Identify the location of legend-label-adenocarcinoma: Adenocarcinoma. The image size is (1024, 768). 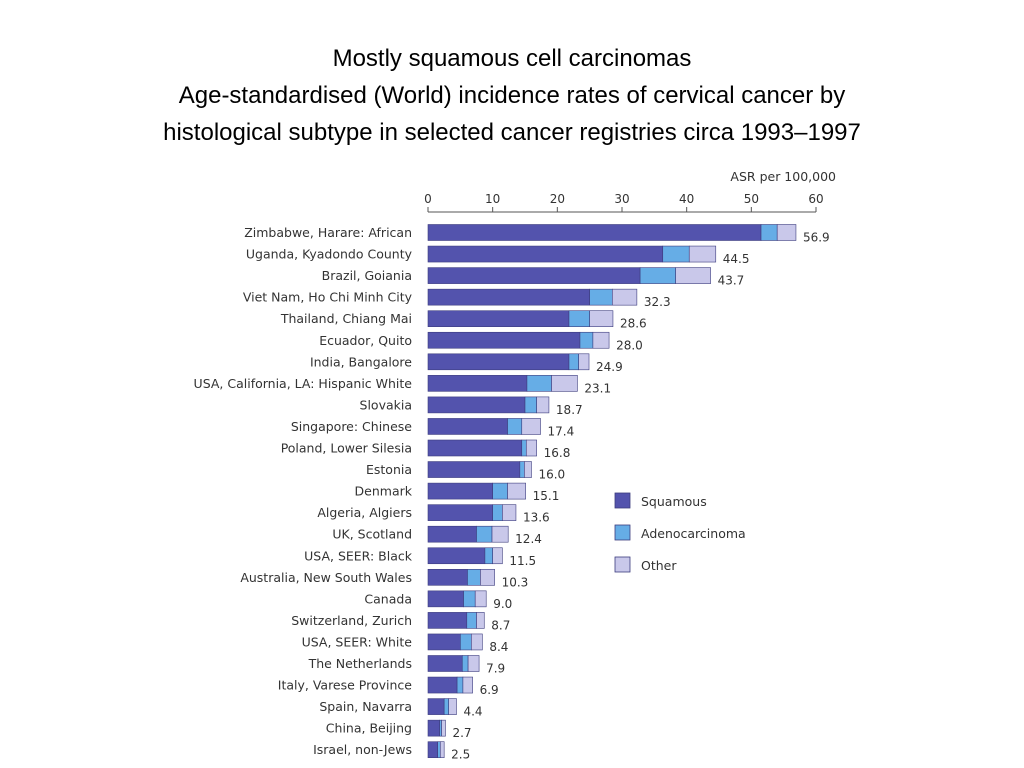
(693, 533).